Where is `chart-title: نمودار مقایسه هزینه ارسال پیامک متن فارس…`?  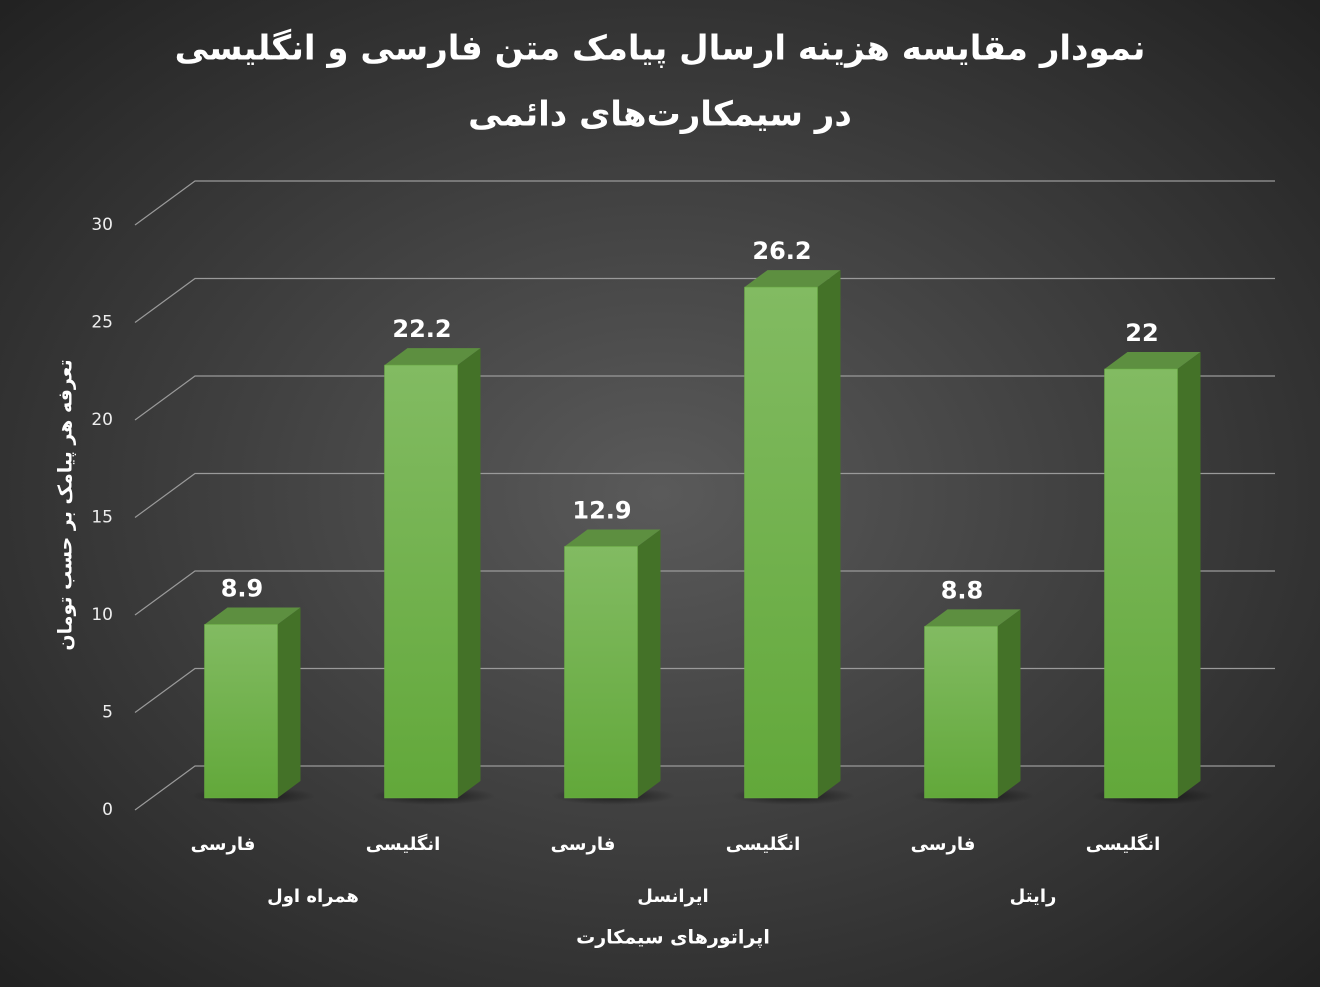 chart-title: نمودار مقایسه هزینه ارسال پیامک متن فارس… is located at coordinates (660, 49).